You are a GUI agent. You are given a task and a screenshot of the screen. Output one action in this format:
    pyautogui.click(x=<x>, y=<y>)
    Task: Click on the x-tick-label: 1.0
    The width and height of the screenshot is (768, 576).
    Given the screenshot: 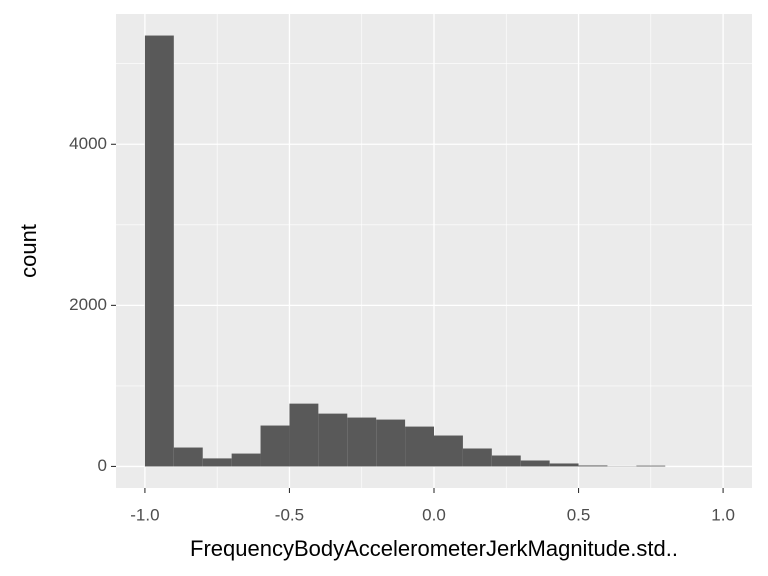 What is the action you would take?
    pyautogui.click(x=723, y=514)
    